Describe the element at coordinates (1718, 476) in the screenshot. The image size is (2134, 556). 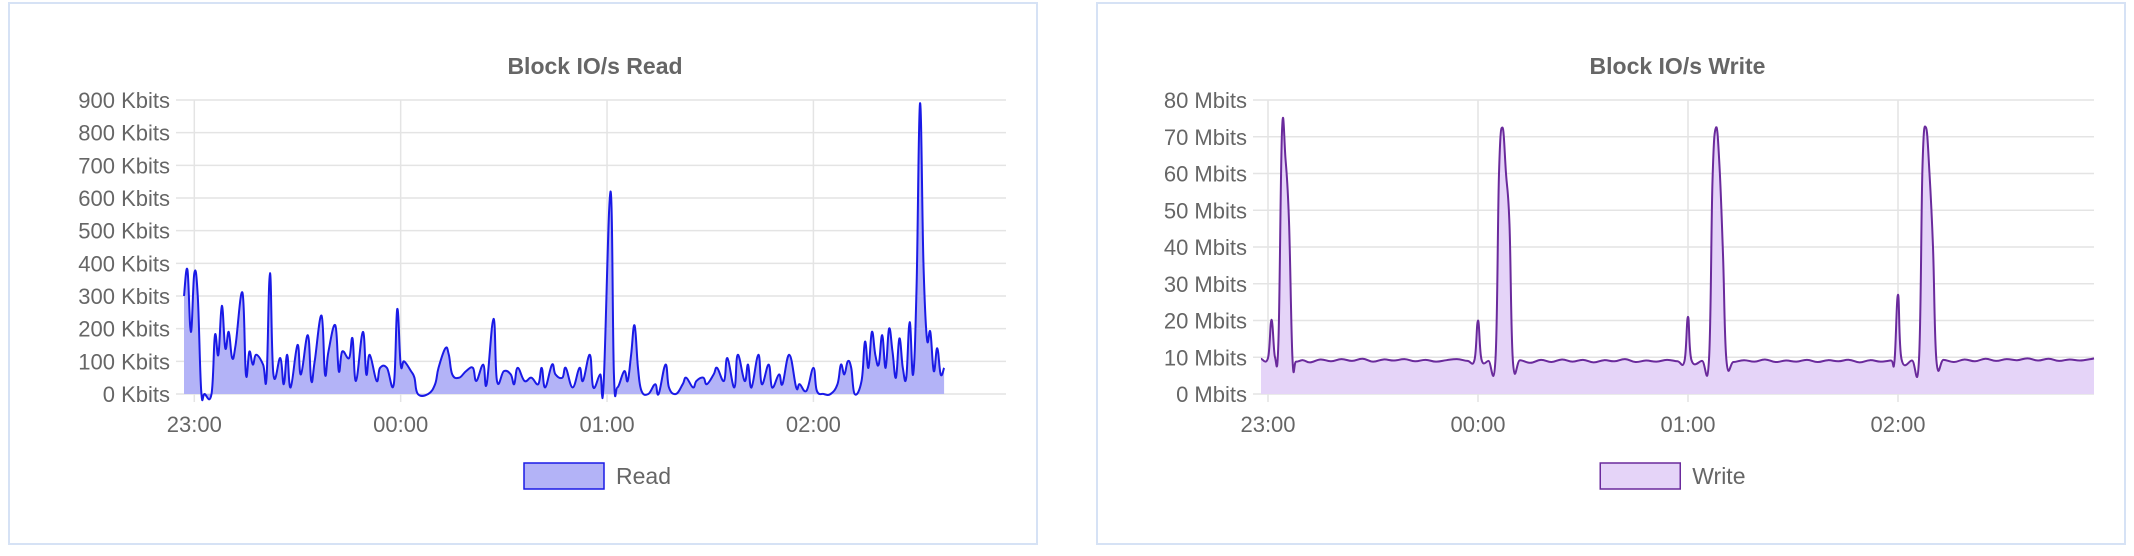
I see `legend-label: Write` at that location.